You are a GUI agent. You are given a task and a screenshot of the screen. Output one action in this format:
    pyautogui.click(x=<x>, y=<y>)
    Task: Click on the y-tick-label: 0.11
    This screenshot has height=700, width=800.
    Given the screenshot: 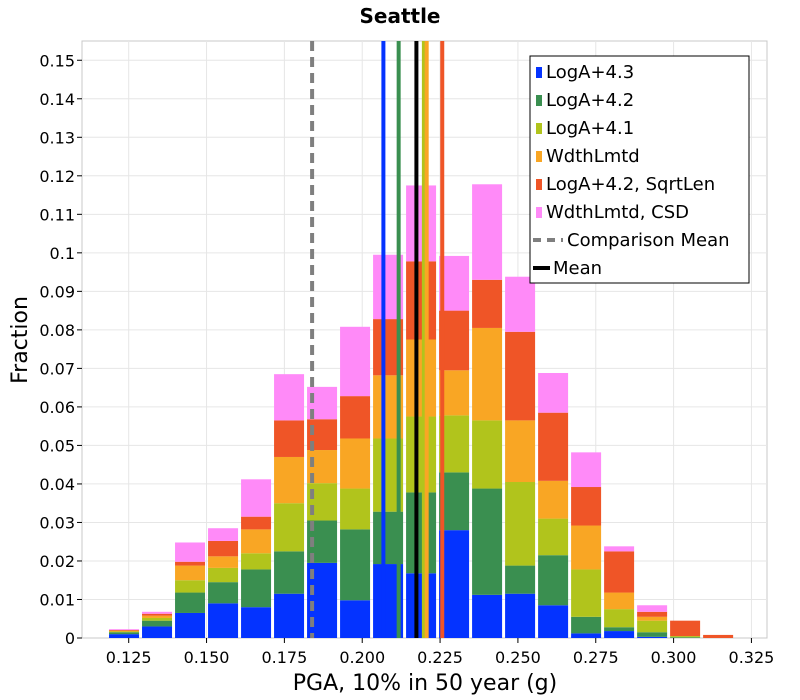 What is the action you would take?
    pyautogui.click(x=57, y=214)
    